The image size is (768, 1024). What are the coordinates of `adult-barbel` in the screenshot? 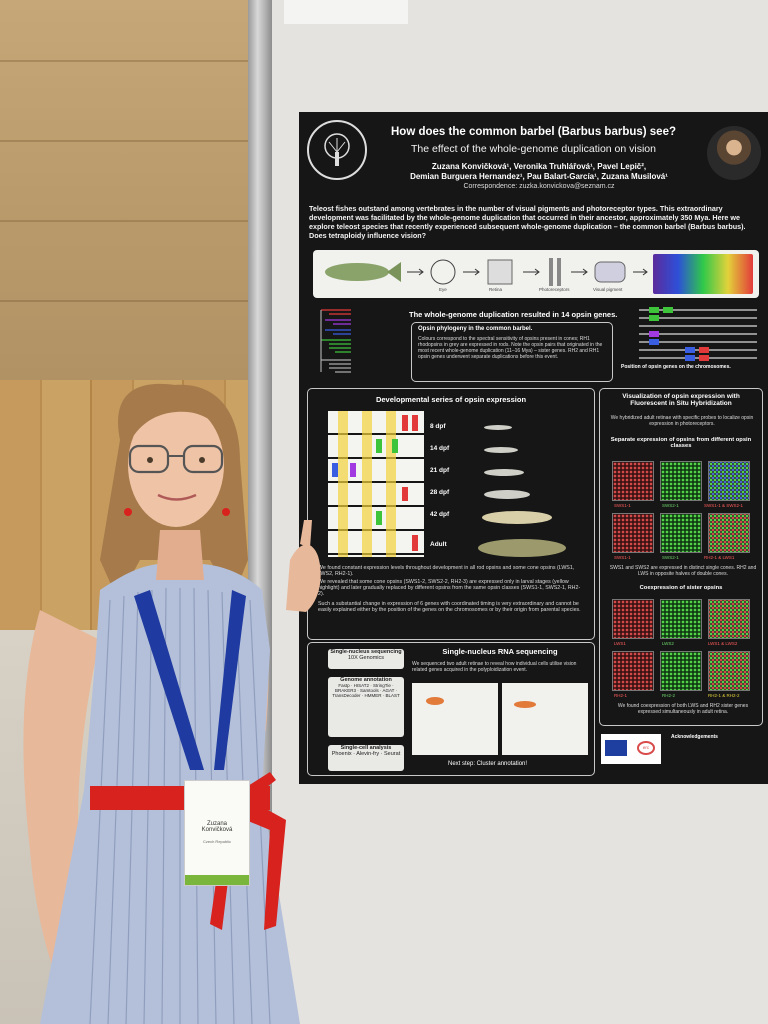 It's located at (522, 548).